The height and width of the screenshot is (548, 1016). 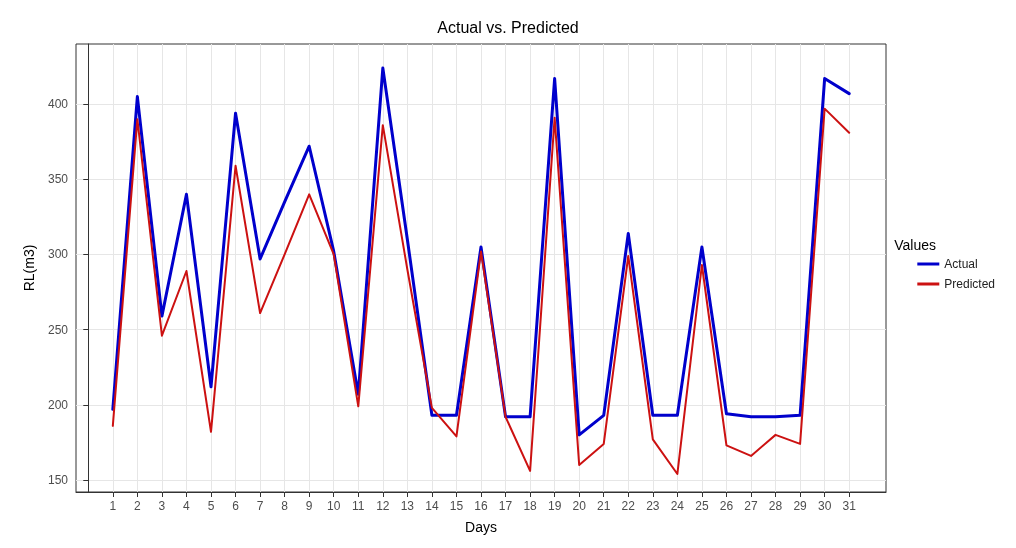 What do you see at coordinates (58, 329) in the screenshot?
I see `y-tick-label: 250` at bounding box center [58, 329].